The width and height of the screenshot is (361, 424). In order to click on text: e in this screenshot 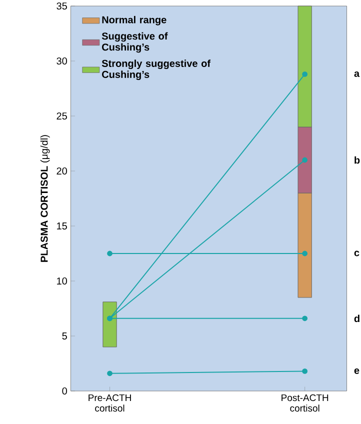, I will do `click(357, 371)`.